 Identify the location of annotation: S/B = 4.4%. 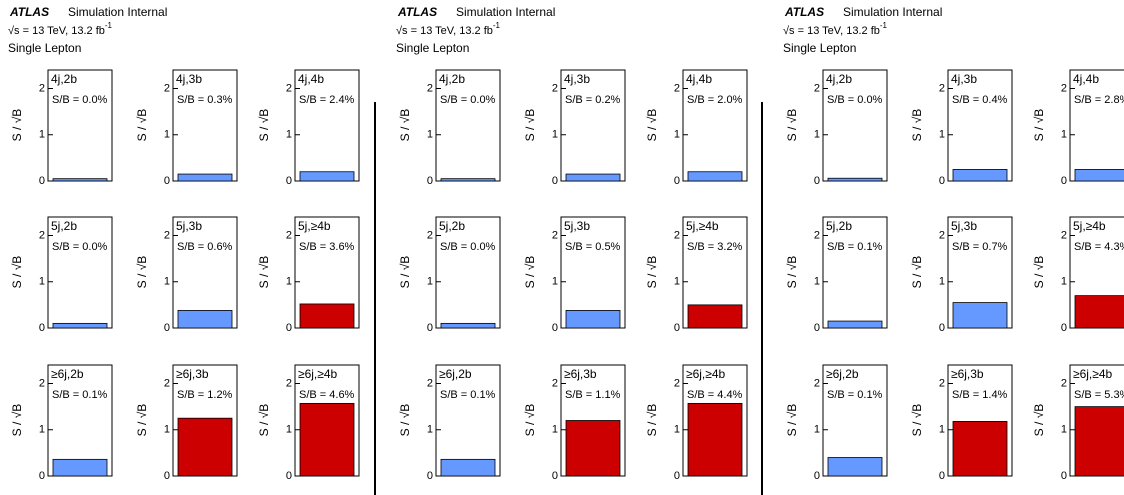
(715, 395).